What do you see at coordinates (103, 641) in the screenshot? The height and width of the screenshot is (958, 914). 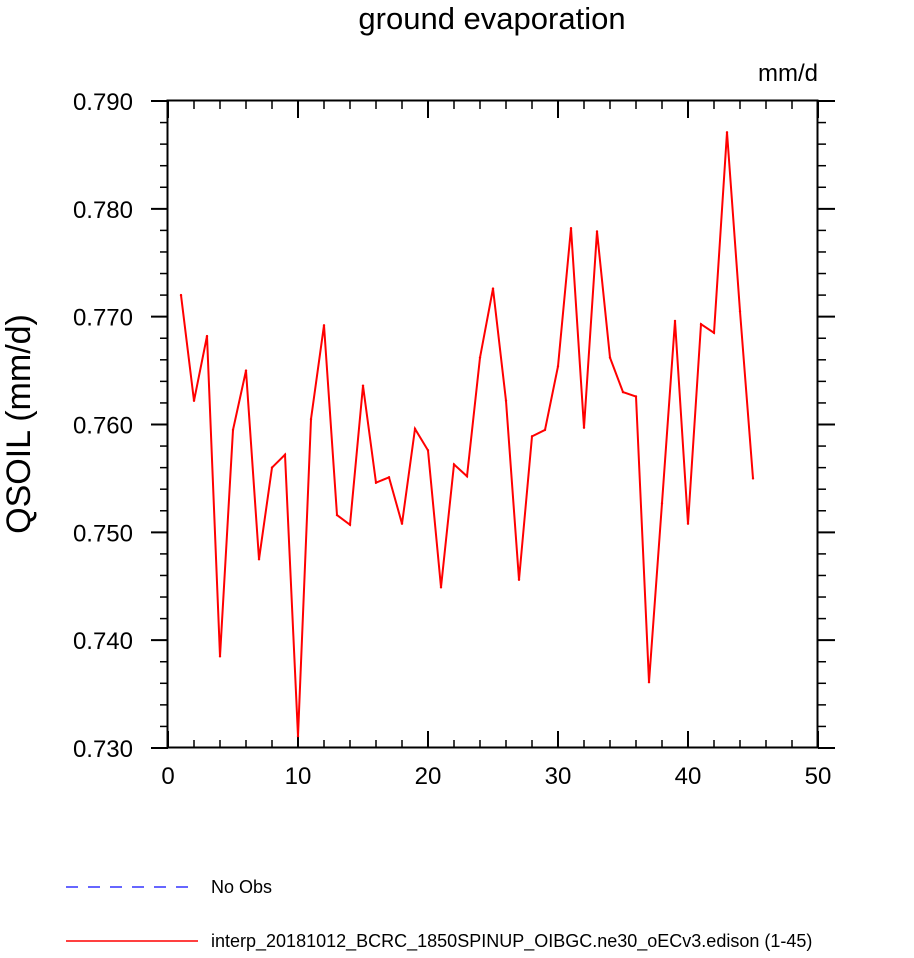 I see `y-tick-label: 0.740` at bounding box center [103, 641].